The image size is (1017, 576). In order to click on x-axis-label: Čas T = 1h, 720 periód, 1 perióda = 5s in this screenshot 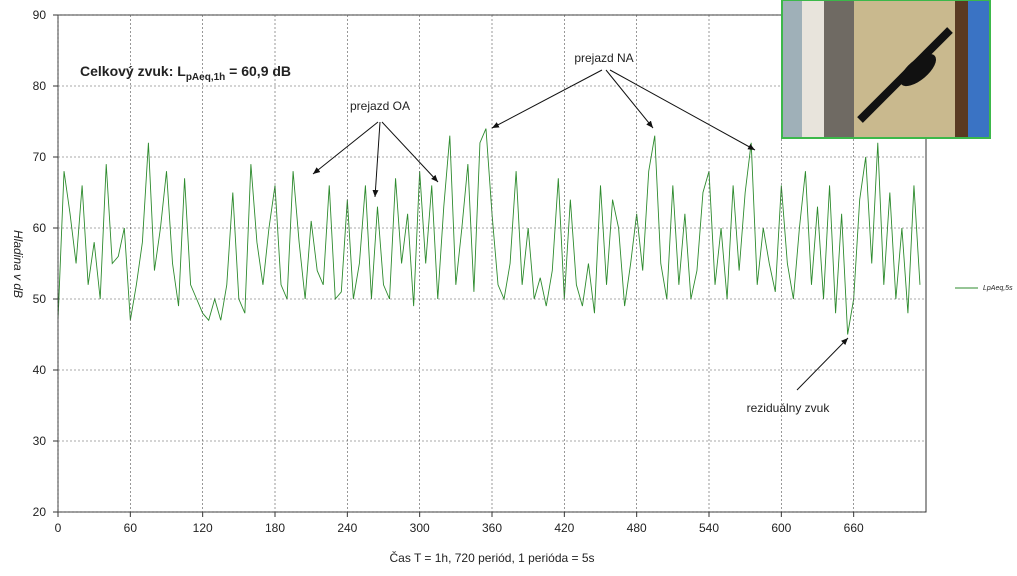, I will do `click(491, 557)`.